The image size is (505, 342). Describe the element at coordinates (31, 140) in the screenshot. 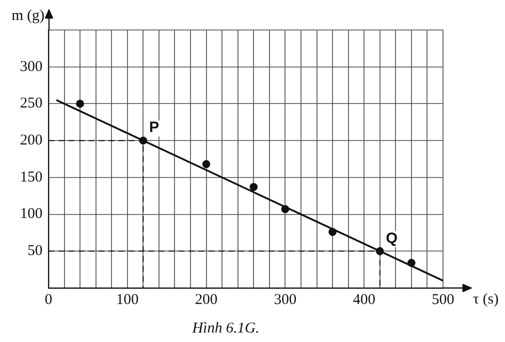

I see `y-tick-label: 200` at that location.